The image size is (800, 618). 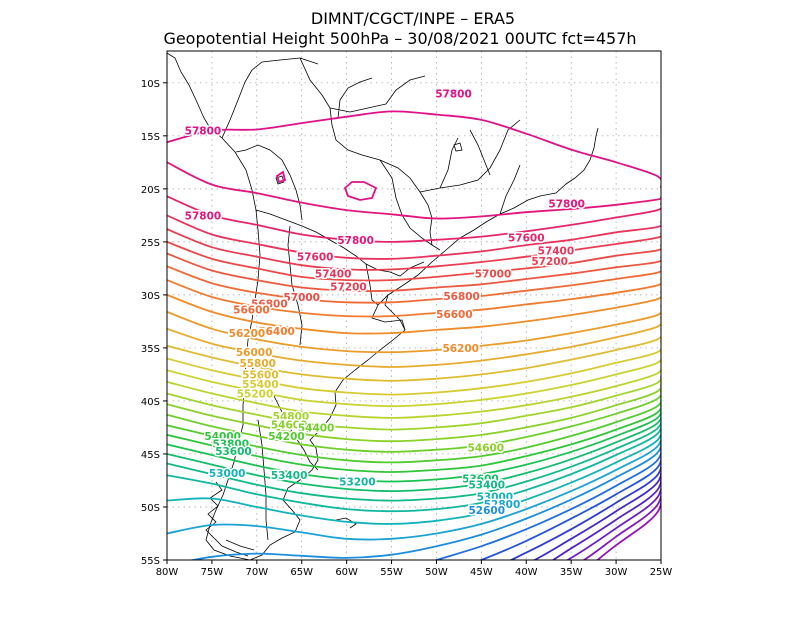 What do you see at coordinates (150, 455) in the screenshot?
I see `y-tick-label: 45S` at bounding box center [150, 455].